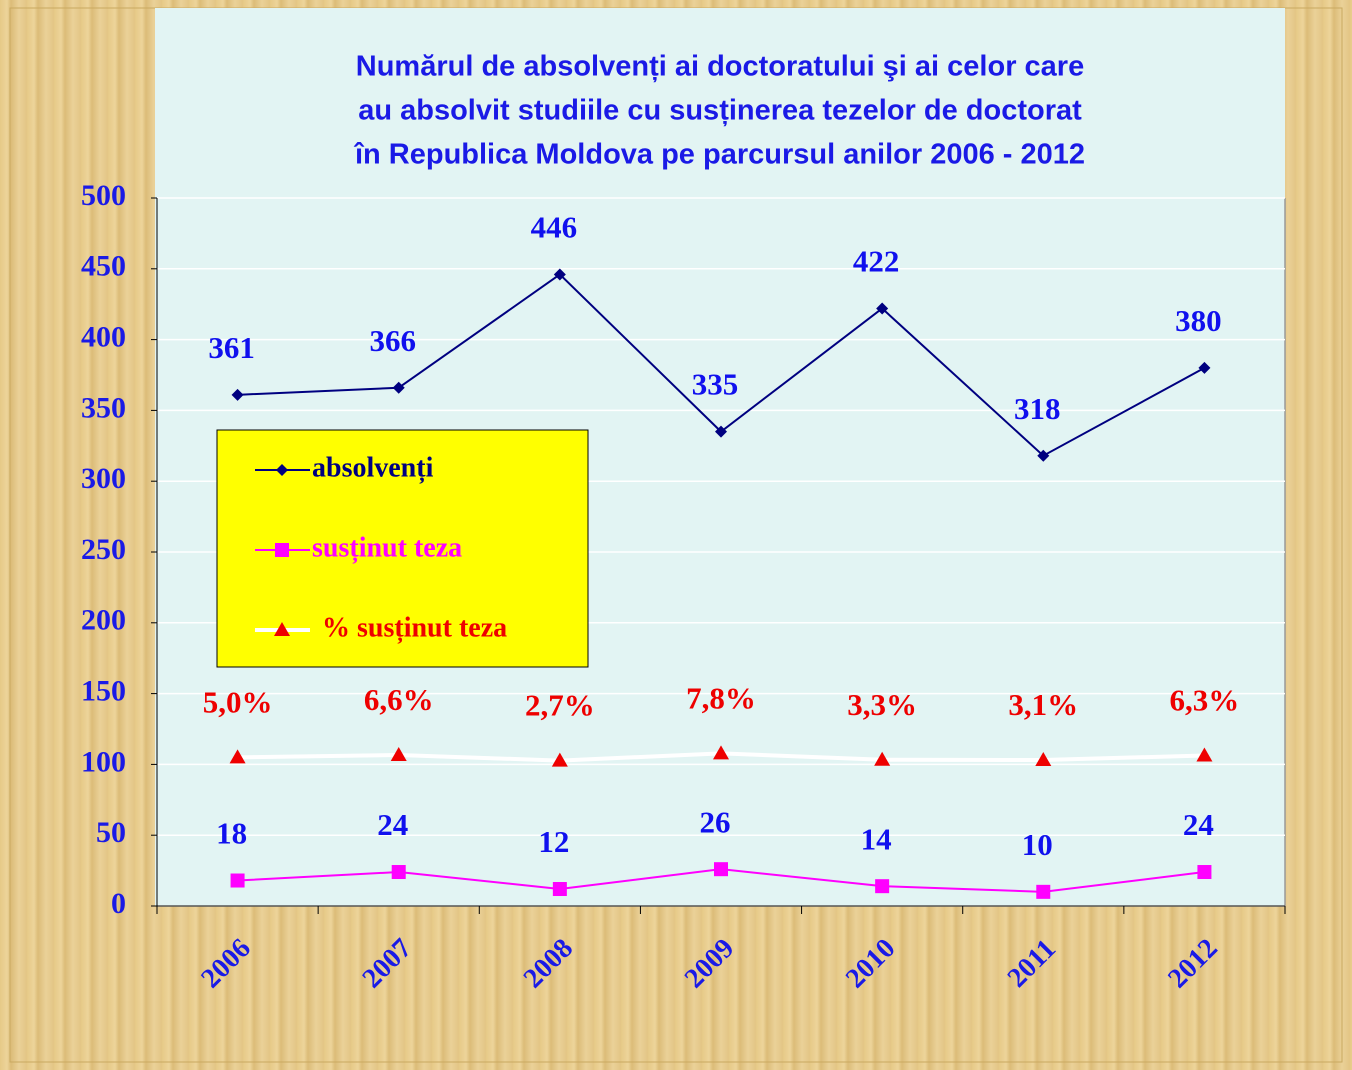  Describe the element at coordinates (111, 832) in the screenshot. I see `y-tick-label: 50` at that location.